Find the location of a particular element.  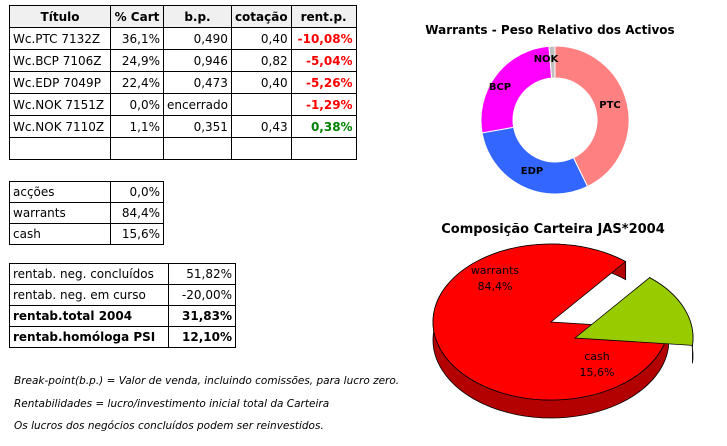

donut-slice-edp is located at coordinates (535, 160).